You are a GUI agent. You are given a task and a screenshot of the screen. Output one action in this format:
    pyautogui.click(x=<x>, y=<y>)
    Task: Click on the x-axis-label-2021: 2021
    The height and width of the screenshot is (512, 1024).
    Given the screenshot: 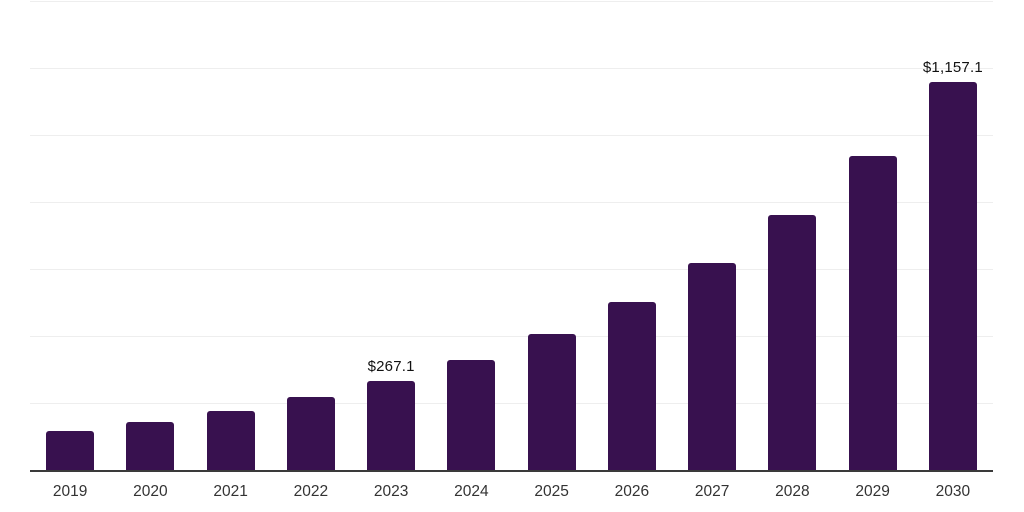 What is the action you would take?
    pyautogui.click(x=230, y=491)
    